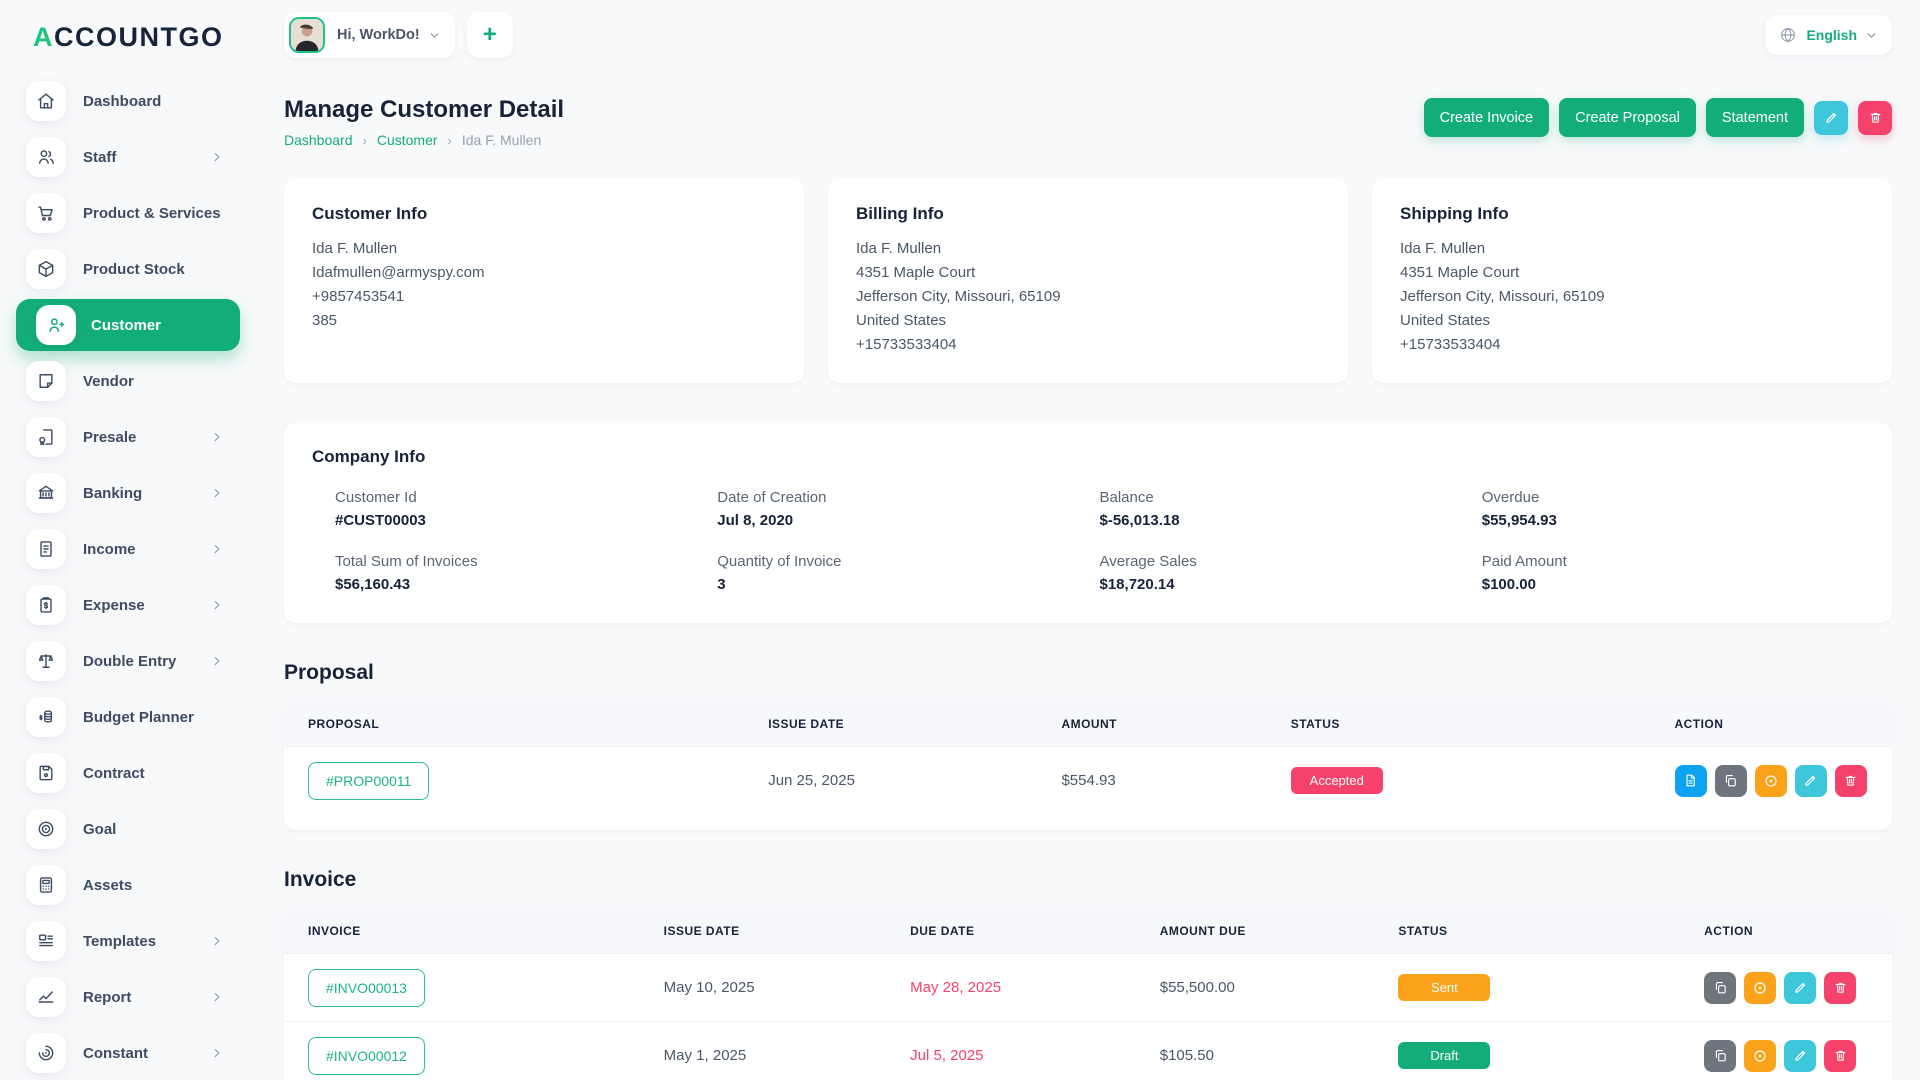  Describe the element at coordinates (958, 296) in the screenshot. I see `billing-city: Jefferson City, Missouri, 65109` at that location.